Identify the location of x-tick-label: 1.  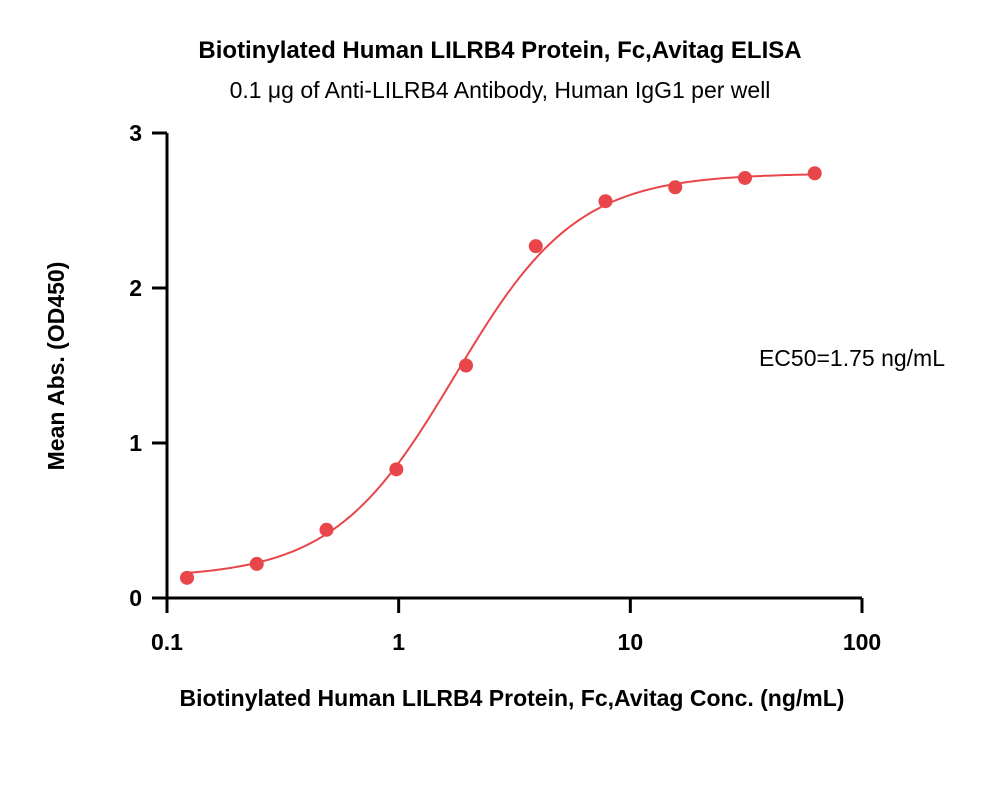
(398, 642).